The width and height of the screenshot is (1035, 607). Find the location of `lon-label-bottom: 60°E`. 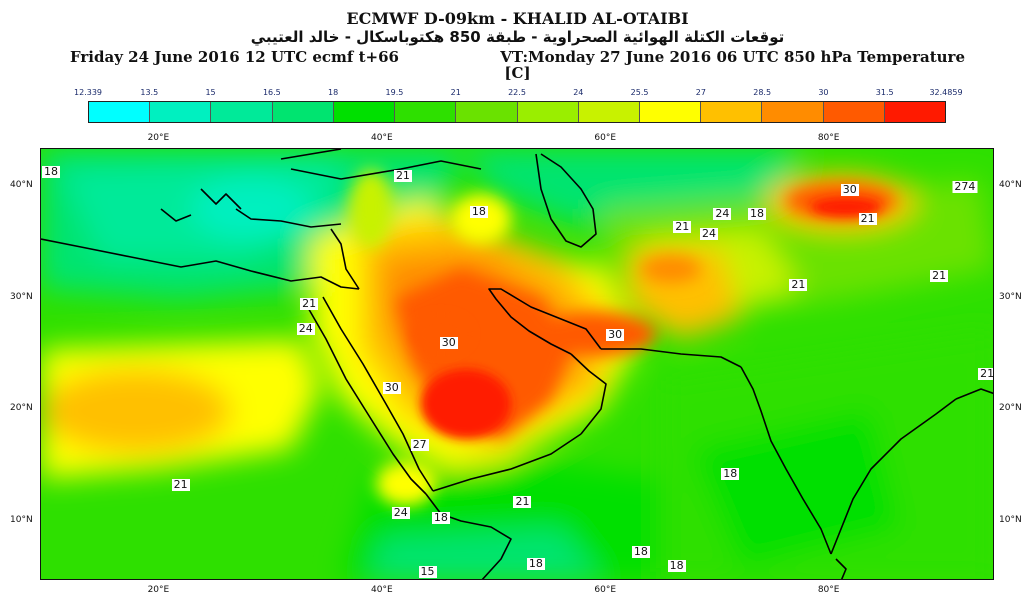

lon-label-bottom: 60°E is located at coordinates (605, 590).